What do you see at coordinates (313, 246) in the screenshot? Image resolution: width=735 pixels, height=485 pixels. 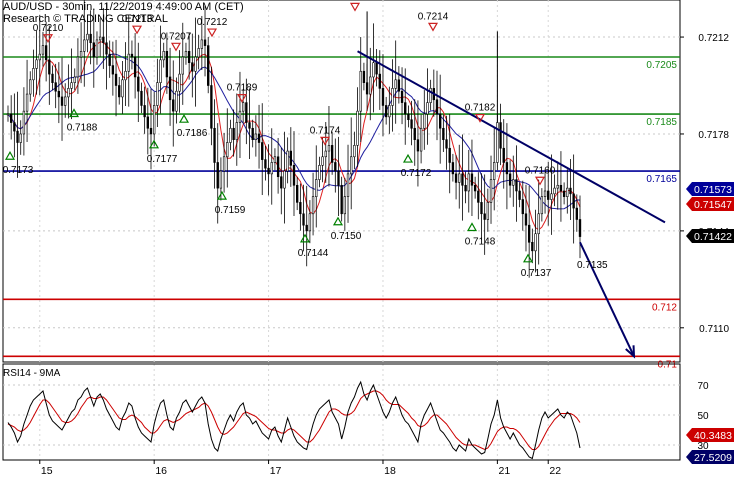 I see `pivot-marker-0.7144: 0.7144` at bounding box center [313, 246].